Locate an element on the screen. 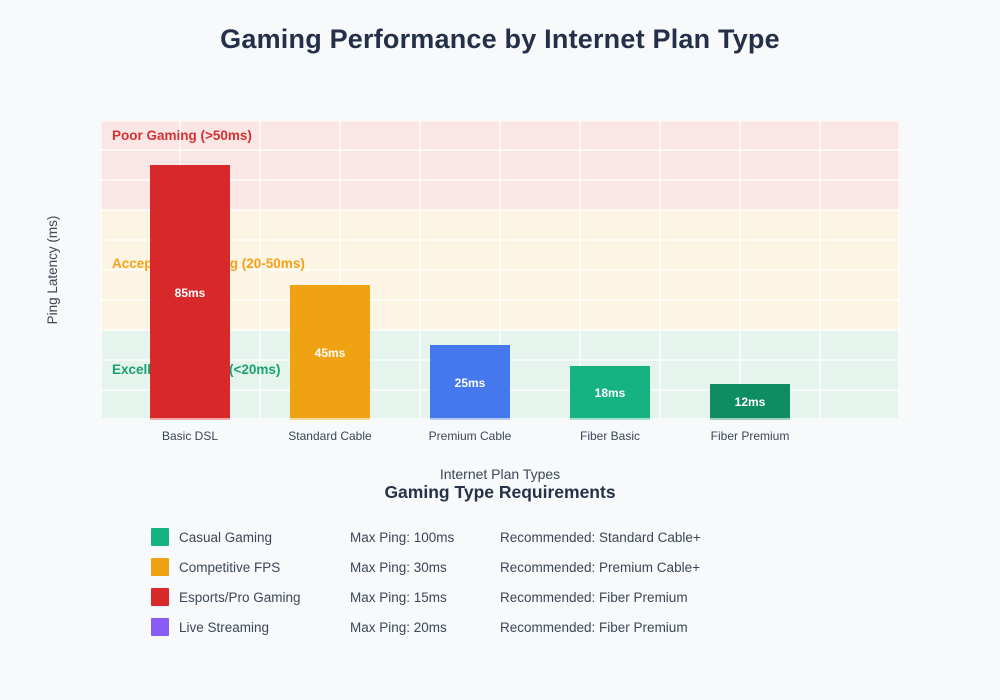 The height and width of the screenshot is (700, 1000). bar-value-label: 25ms is located at coordinates (470, 382).